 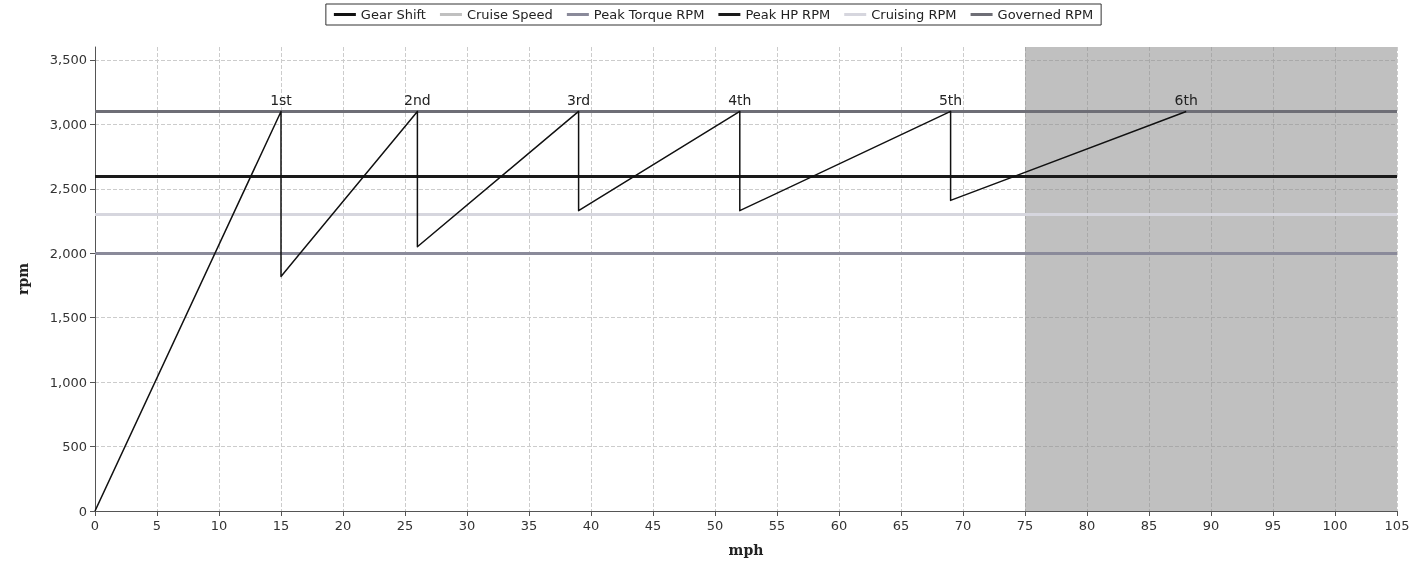 I want to click on annotation: 6th, so click(x=1186, y=100).